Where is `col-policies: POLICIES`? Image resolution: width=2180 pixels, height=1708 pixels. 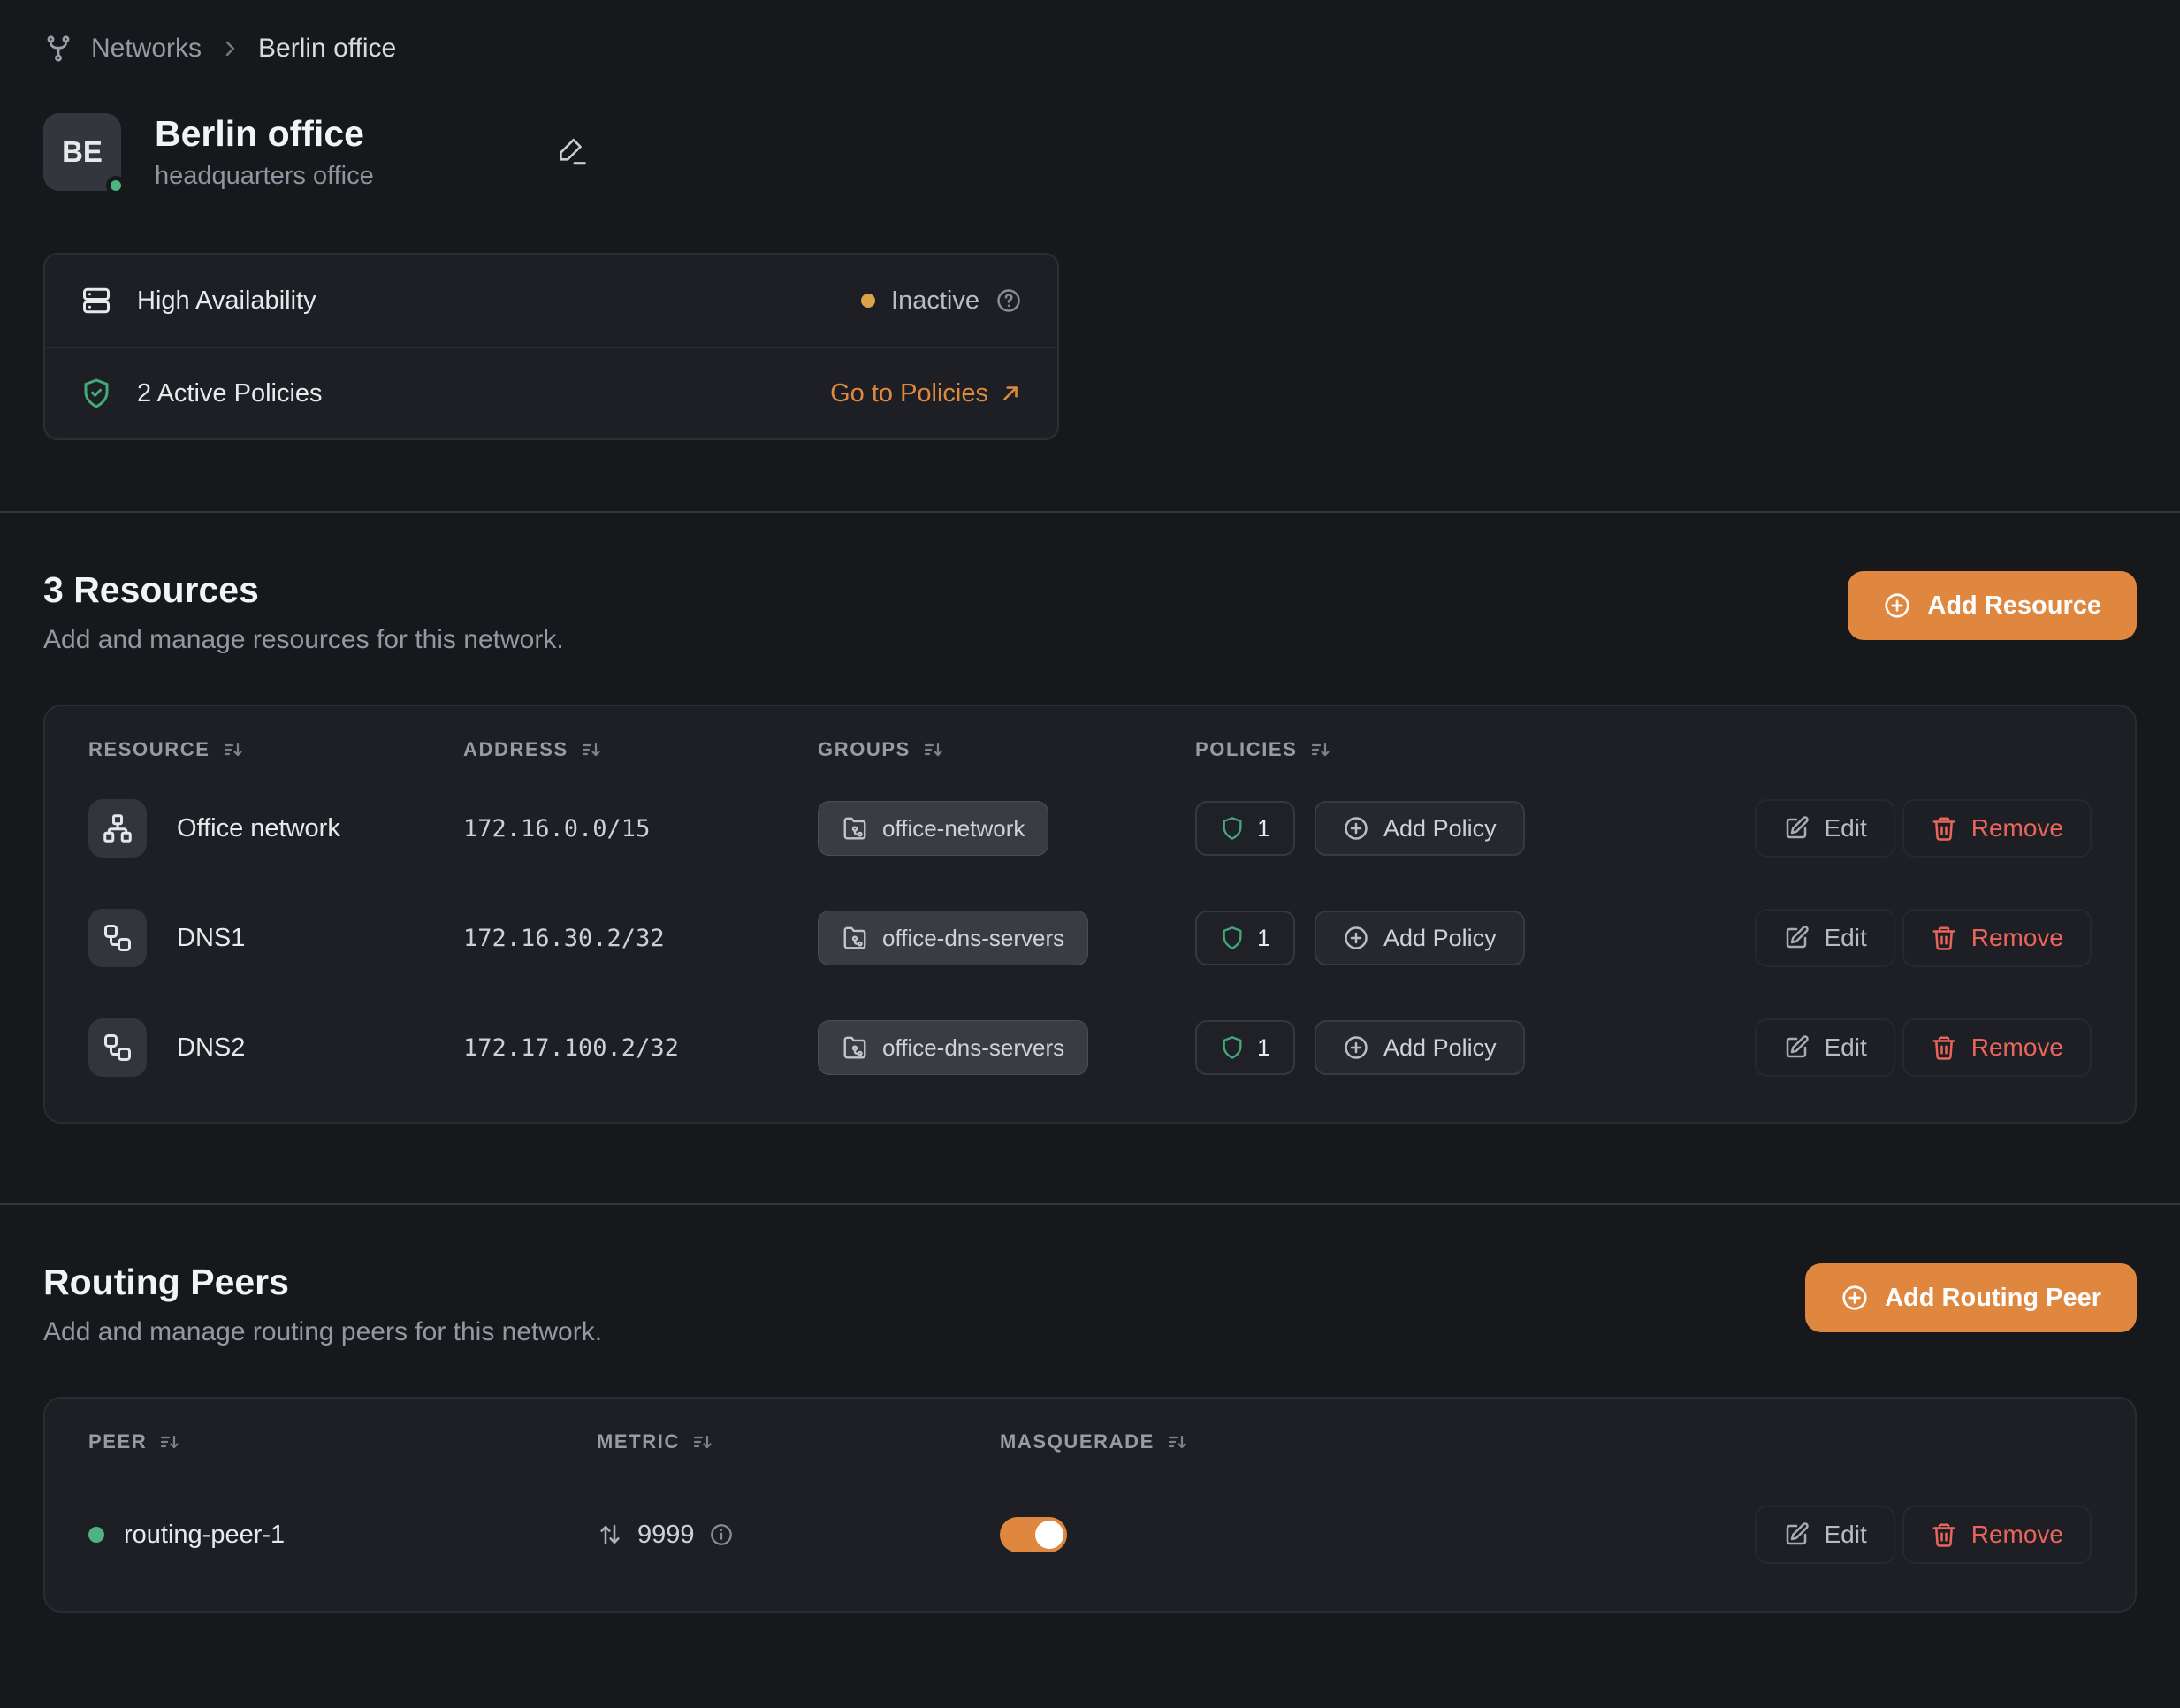
col-policies: POLICIES is located at coordinates (1434, 749).